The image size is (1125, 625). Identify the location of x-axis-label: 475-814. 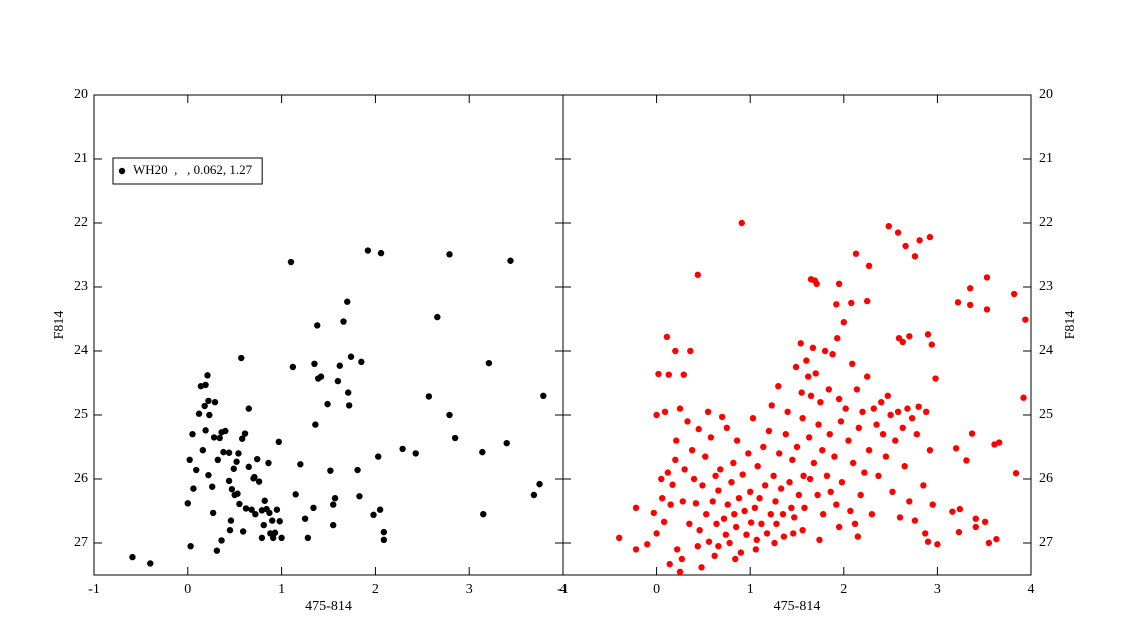
(797, 606).